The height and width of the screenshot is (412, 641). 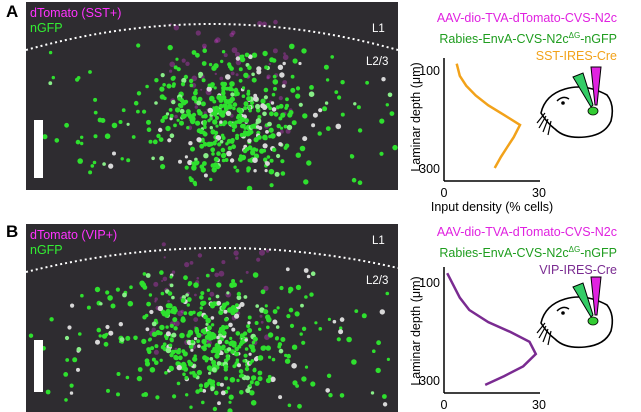 What do you see at coordinates (378, 241) in the screenshot?
I see `layer-label-l1-b: L1` at bounding box center [378, 241].